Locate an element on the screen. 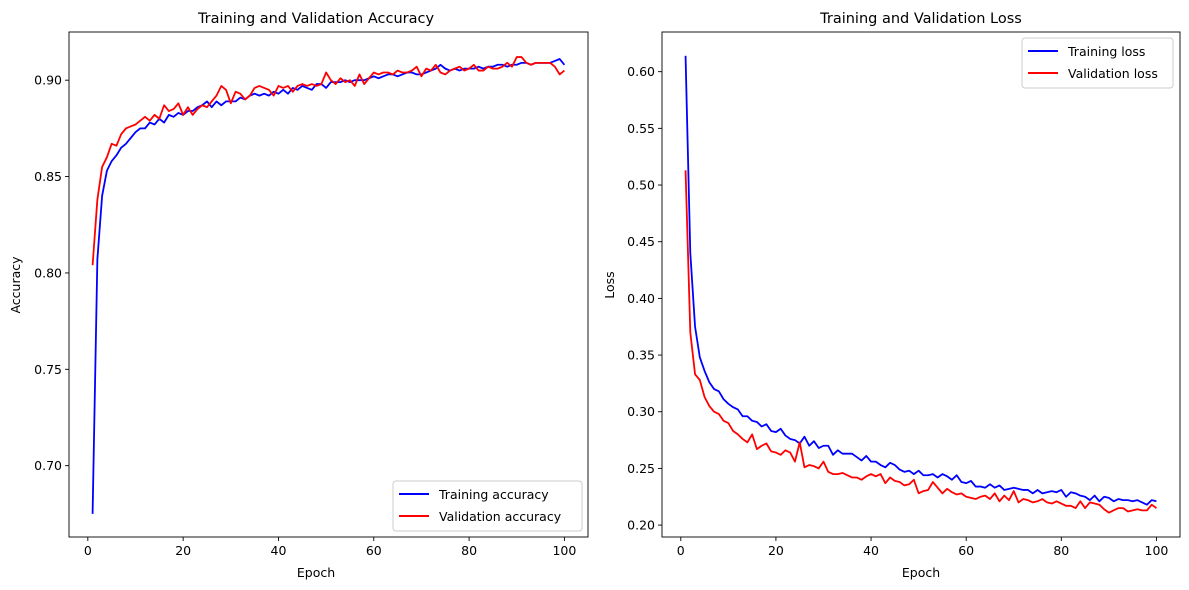  loss-chart-ylabel: Loss is located at coordinates (609, 284).